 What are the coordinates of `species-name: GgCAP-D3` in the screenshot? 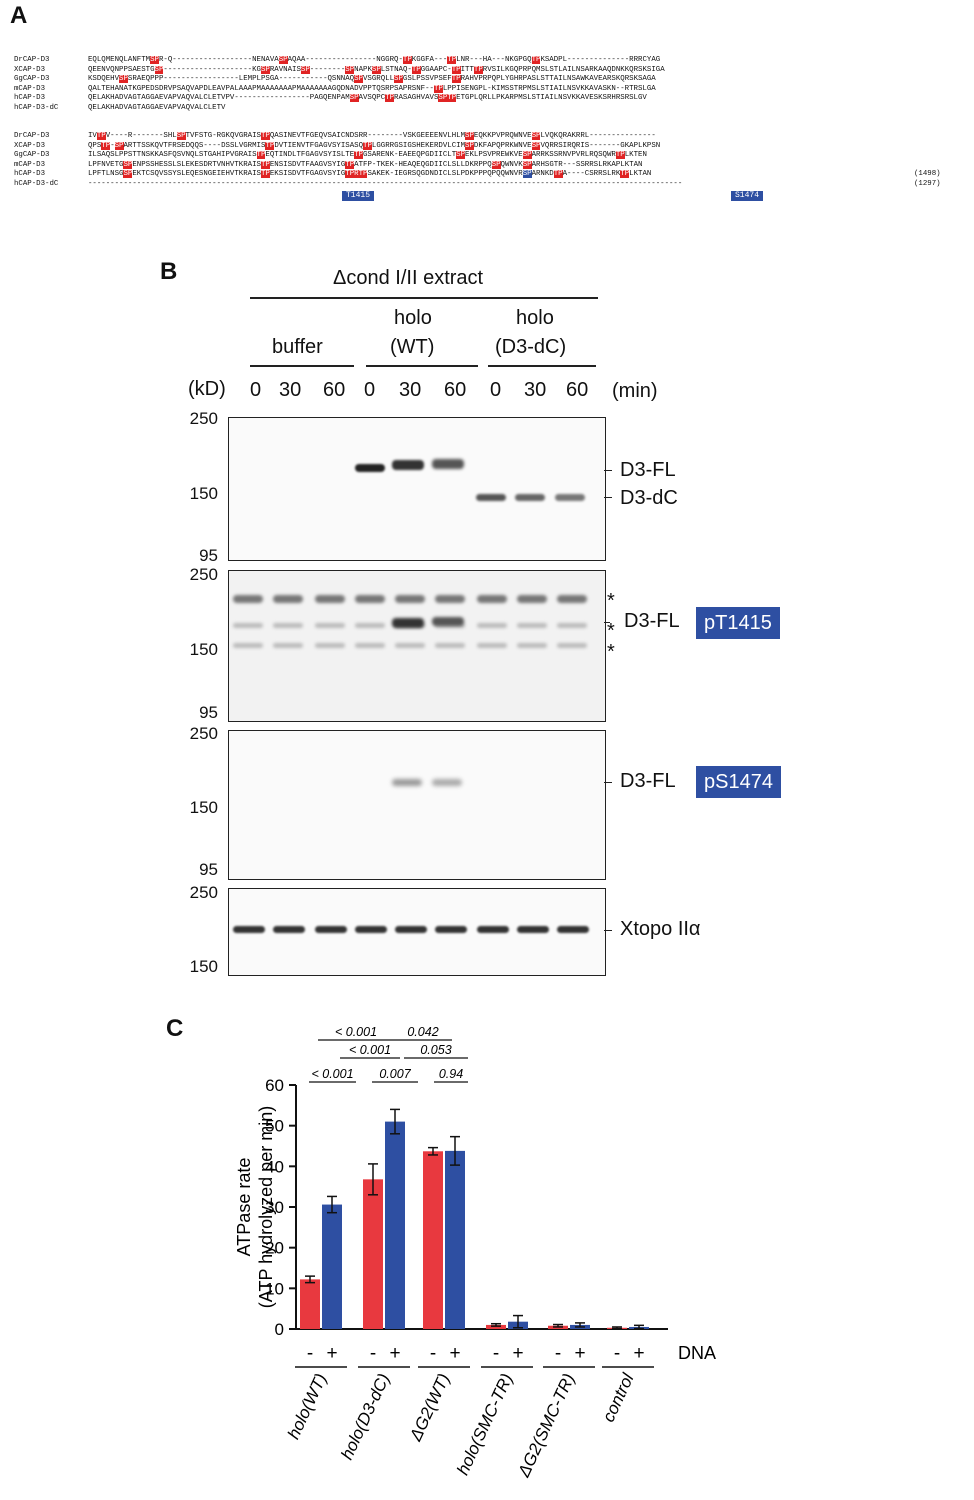 It's located at (32, 79).